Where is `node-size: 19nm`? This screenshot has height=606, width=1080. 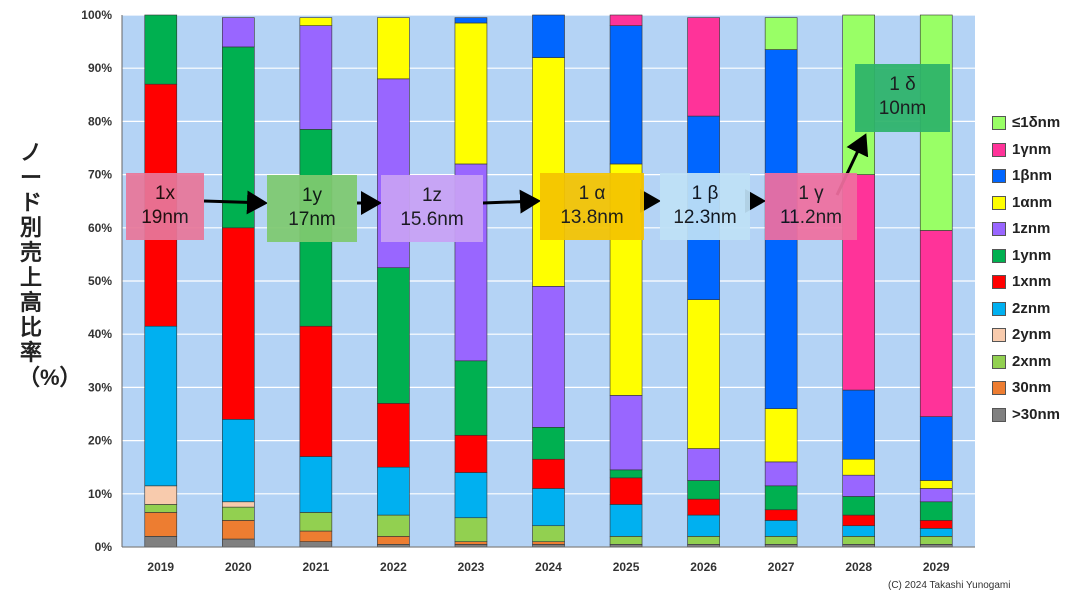 node-size: 19nm is located at coordinates (165, 217).